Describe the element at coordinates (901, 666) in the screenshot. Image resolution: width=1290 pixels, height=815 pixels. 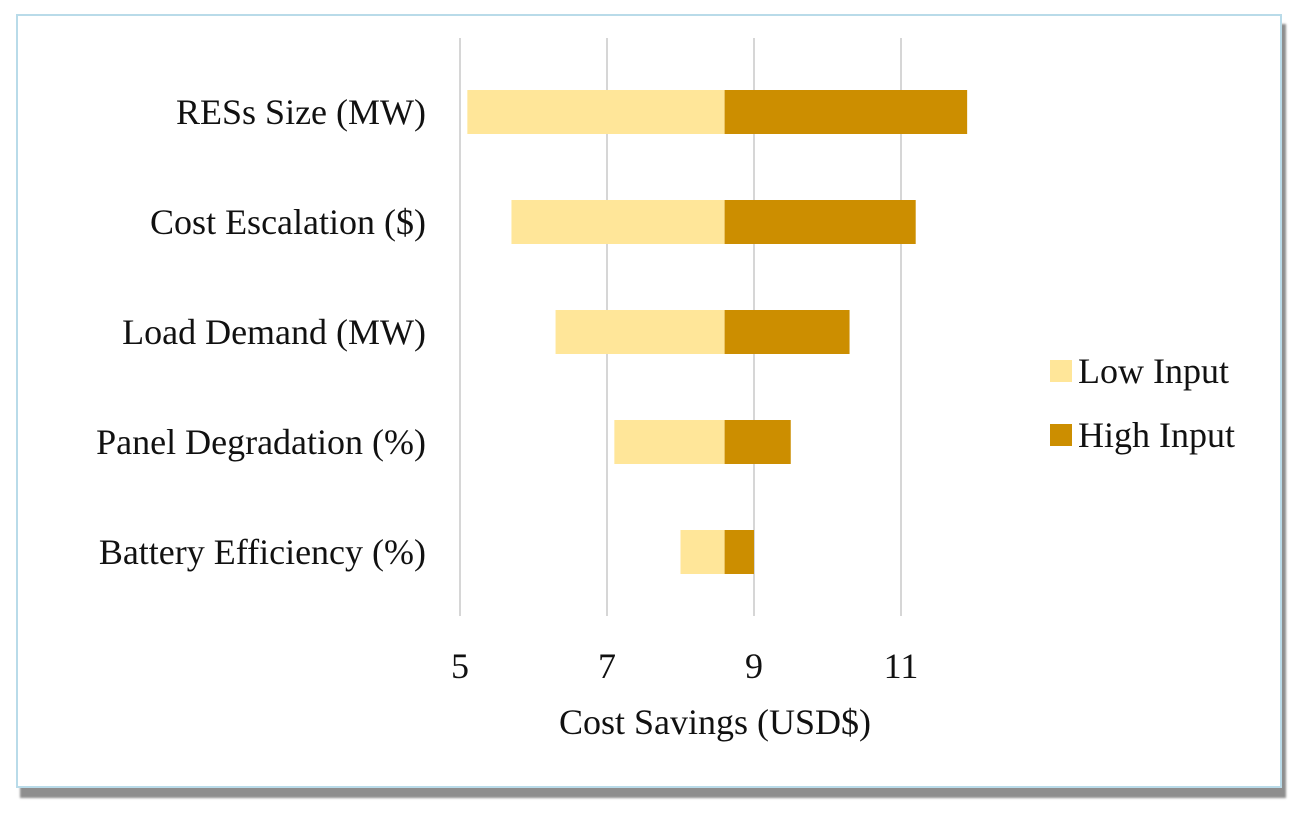
I see `x-tick-label: 11` at that location.